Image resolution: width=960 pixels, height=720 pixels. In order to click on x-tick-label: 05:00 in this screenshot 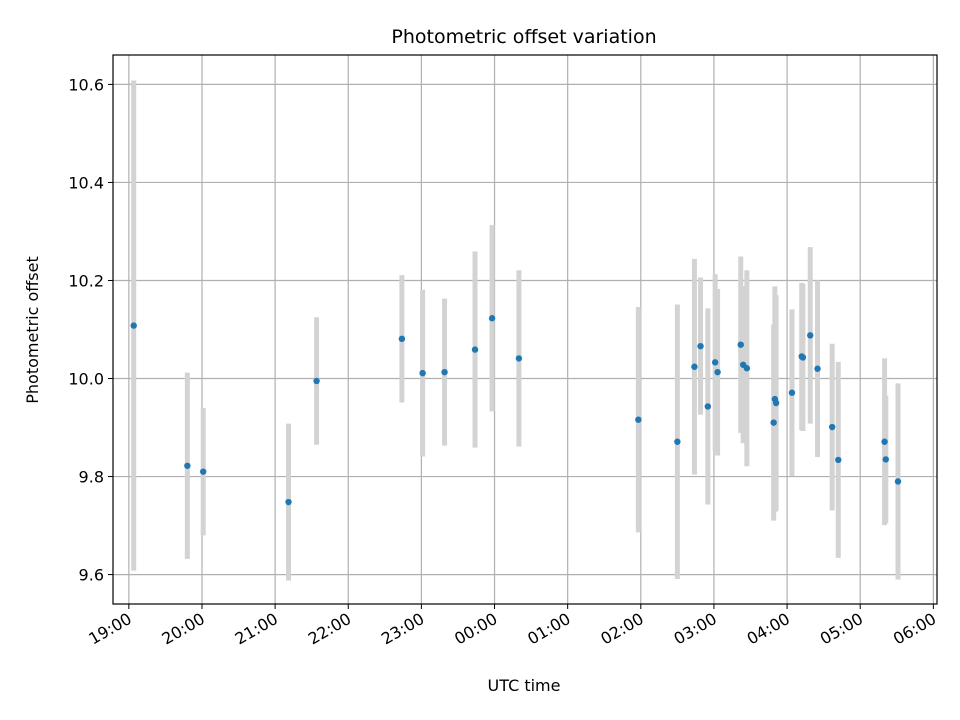, I will do `click(841, 629)`.